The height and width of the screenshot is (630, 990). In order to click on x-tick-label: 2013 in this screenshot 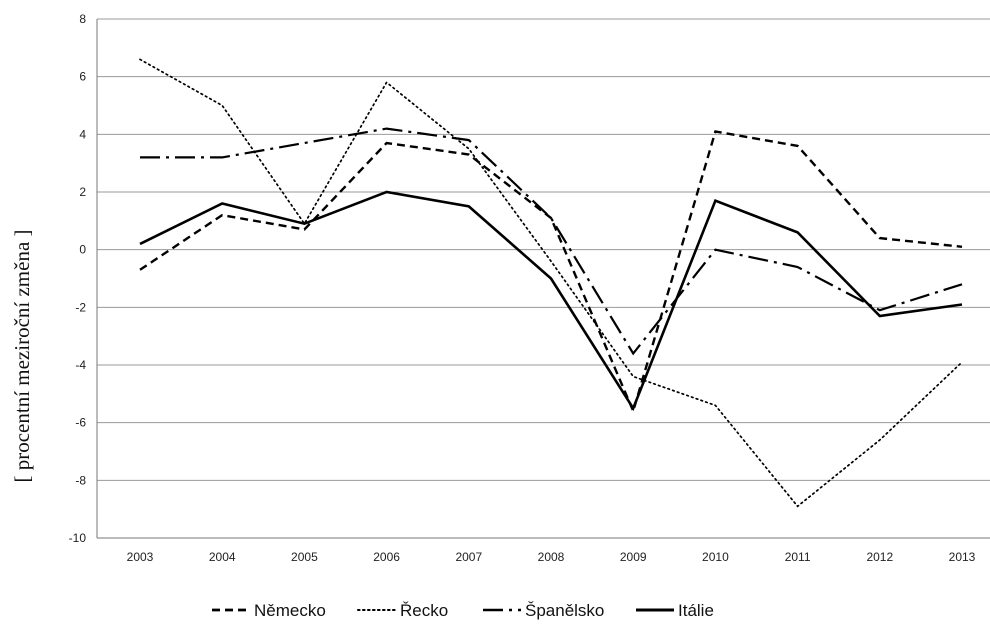, I will do `click(962, 557)`.